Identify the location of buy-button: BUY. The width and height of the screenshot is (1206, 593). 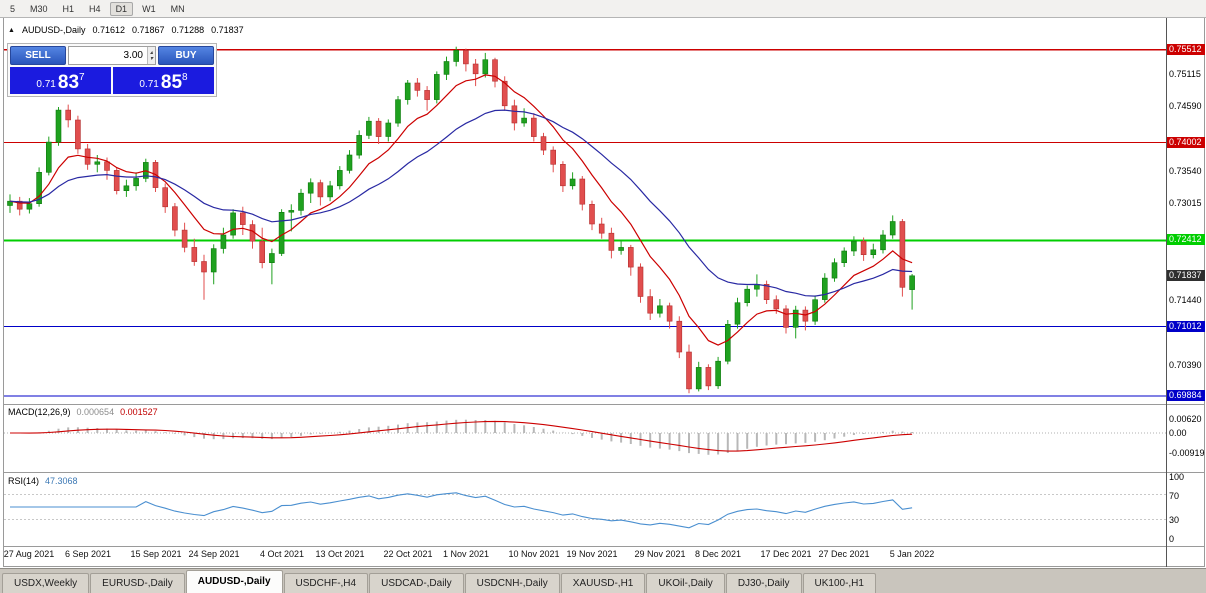
(186, 55).